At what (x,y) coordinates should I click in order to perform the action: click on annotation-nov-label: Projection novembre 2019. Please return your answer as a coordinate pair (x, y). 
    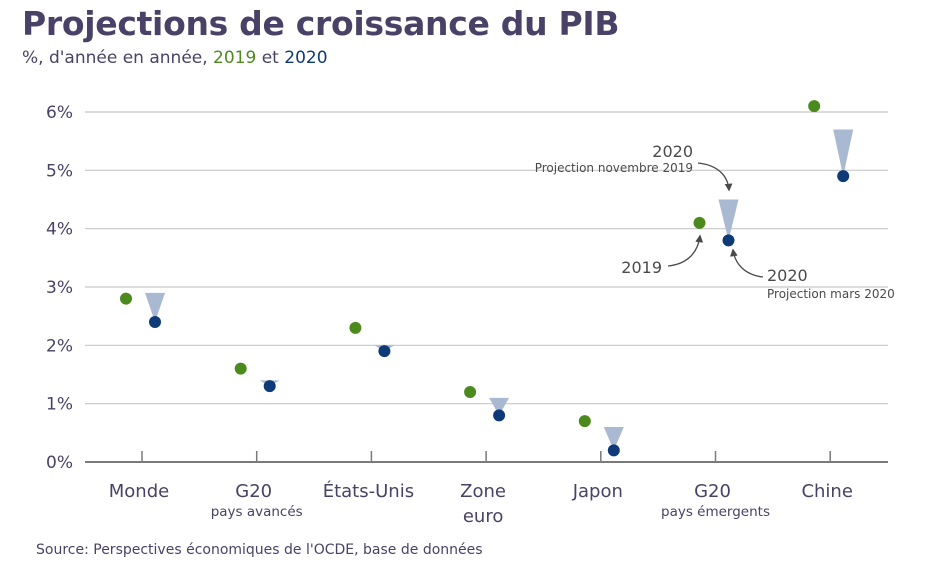
    Looking at the image, I should click on (614, 168).